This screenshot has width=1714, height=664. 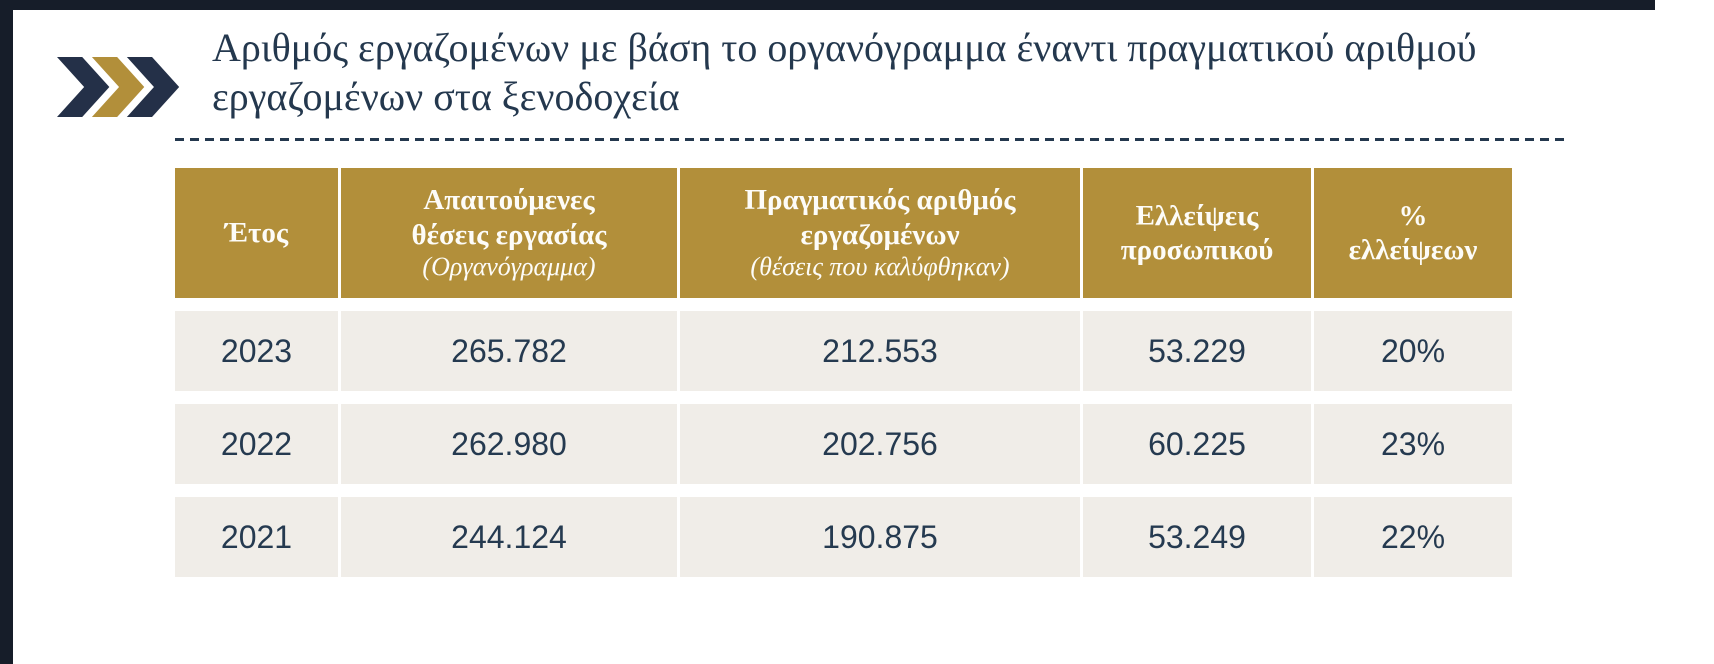 I want to click on dashed-divider, so click(x=871, y=139).